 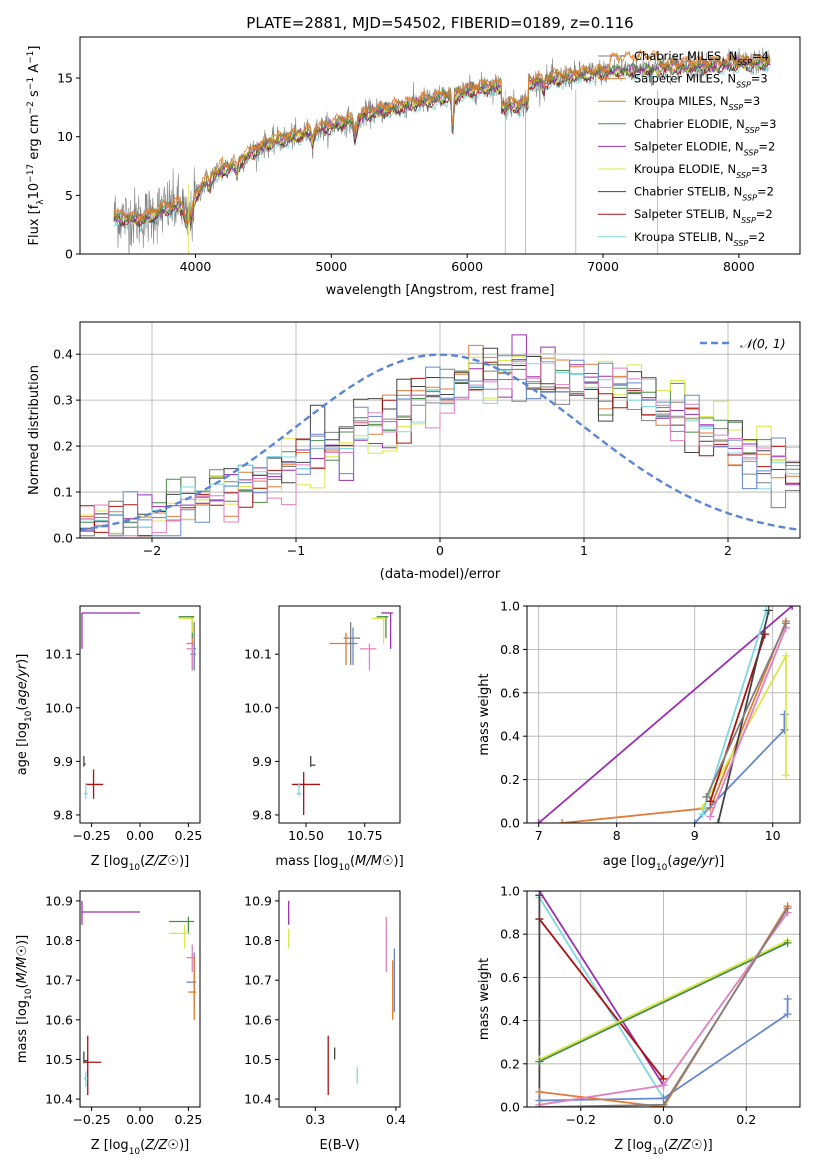 What do you see at coordinates (331, 266) in the screenshot?
I see `x-tick-label: 5000` at bounding box center [331, 266].